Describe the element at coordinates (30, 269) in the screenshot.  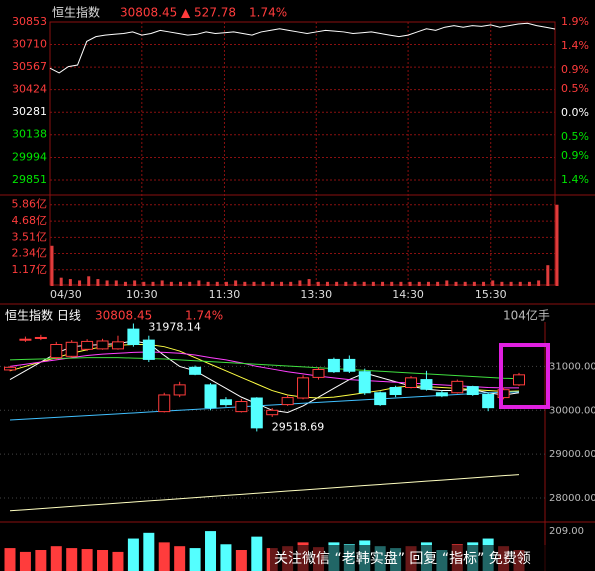
I see `y-tick-label: 1.17亿` at that location.